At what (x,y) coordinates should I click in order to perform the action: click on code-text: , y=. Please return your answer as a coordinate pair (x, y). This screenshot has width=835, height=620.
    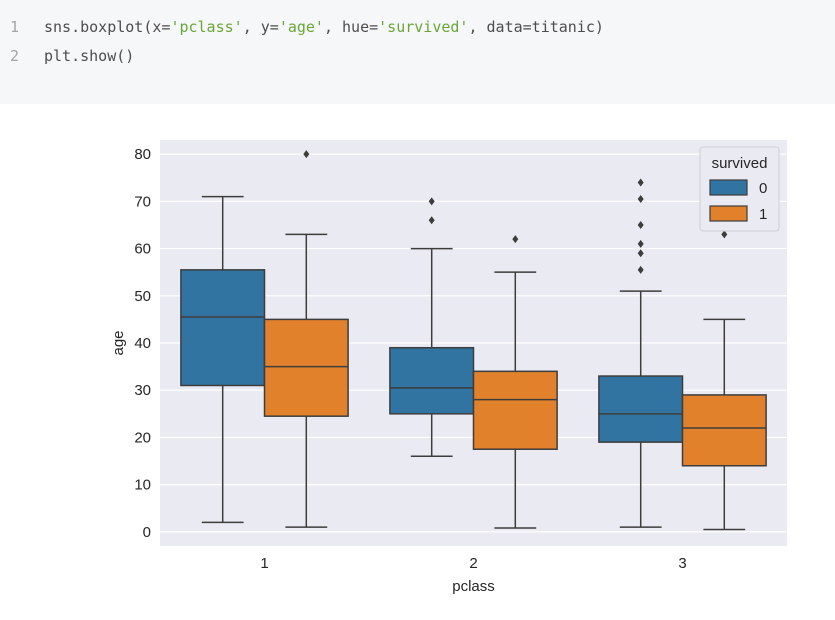
    Looking at the image, I should click on (260, 27).